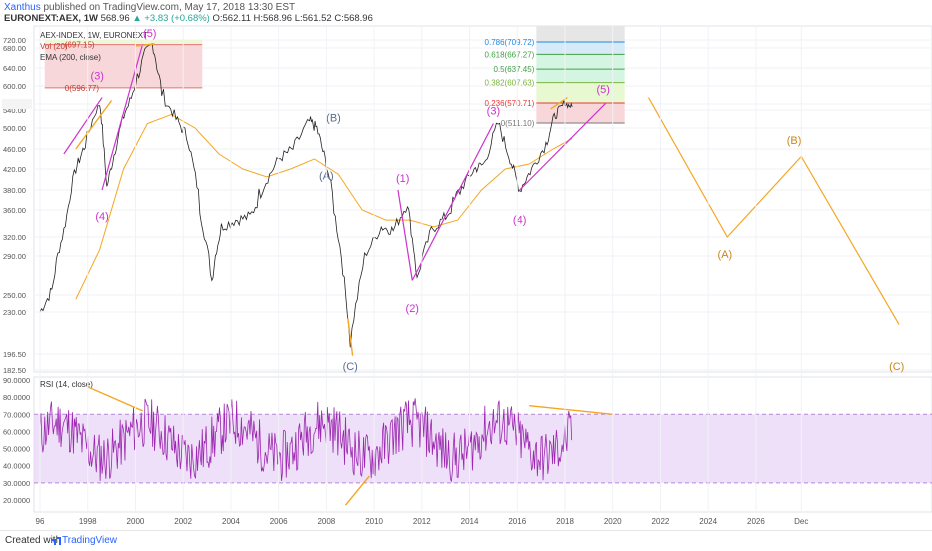 Image resolution: width=932 pixels, height=551 pixels. Describe the element at coordinates (17, 104) in the screenshot. I see `last-price-tag` at that location.